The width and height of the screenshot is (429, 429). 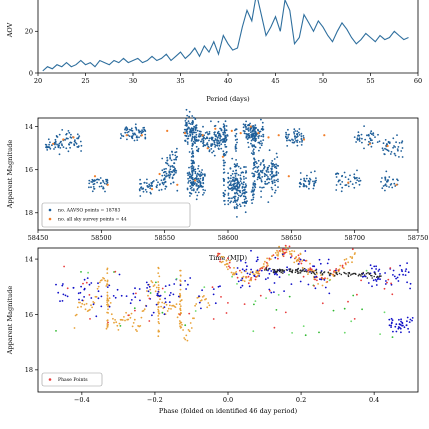 What do you see at coordinates (228, 81) in the screenshot?
I see `x-tick-label: 40` at bounding box center [228, 81].